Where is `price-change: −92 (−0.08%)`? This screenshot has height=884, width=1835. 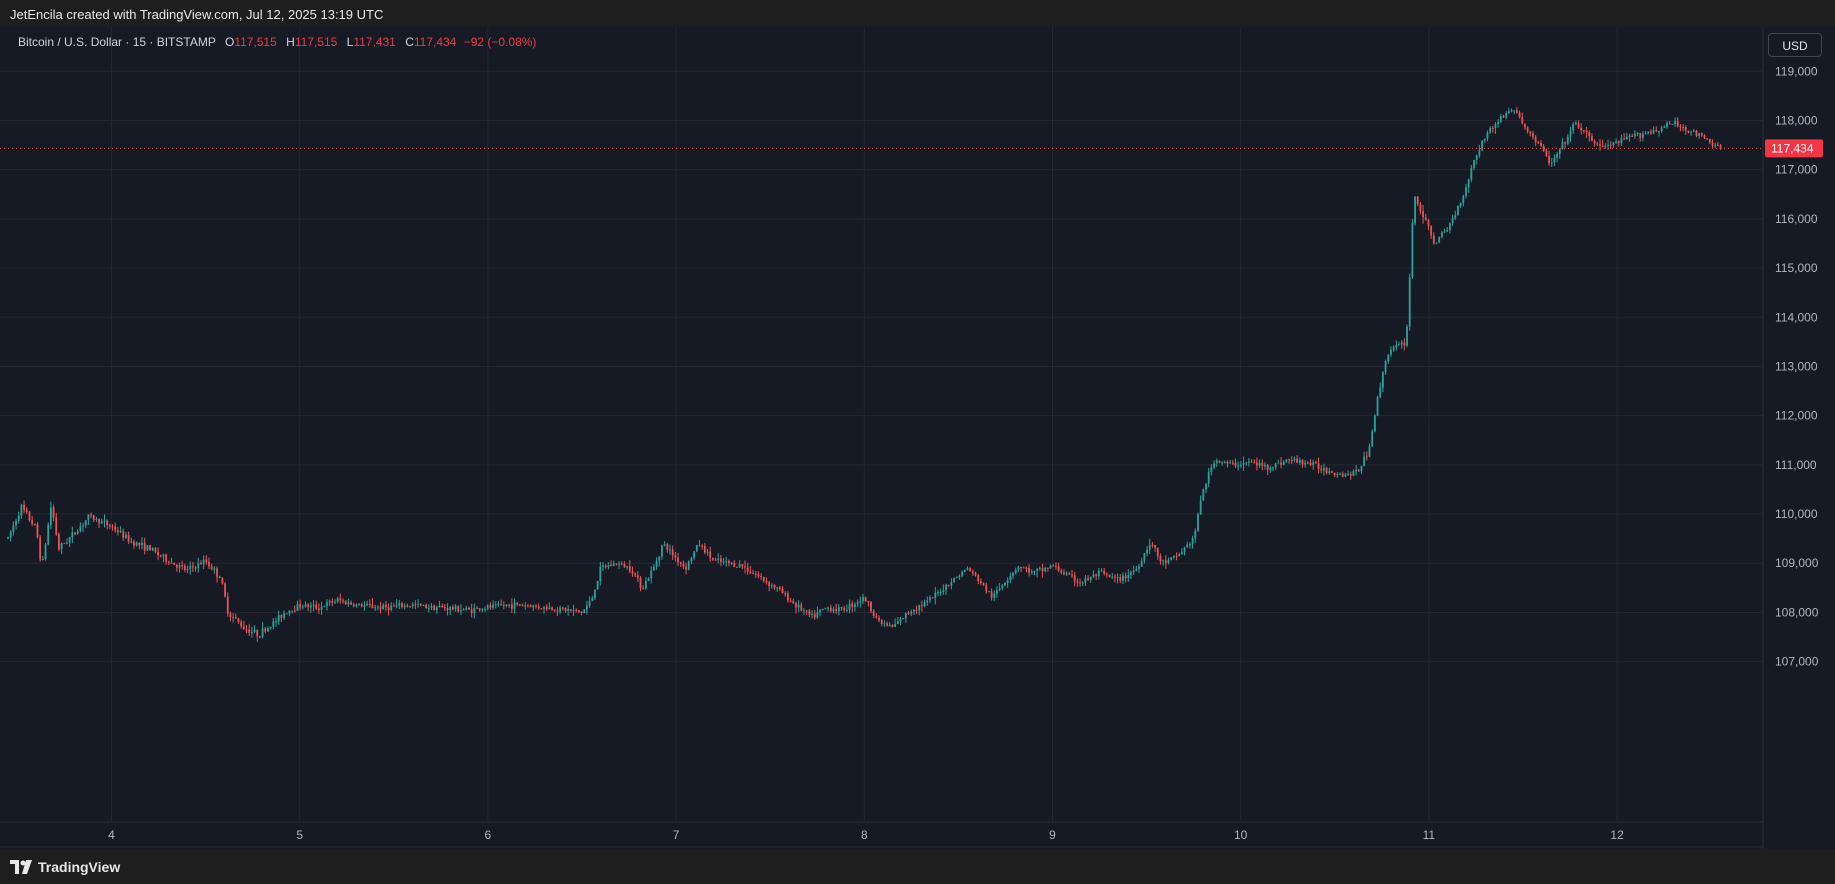
price-change: −92 (−0.08%) is located at coordinates (500, 42).